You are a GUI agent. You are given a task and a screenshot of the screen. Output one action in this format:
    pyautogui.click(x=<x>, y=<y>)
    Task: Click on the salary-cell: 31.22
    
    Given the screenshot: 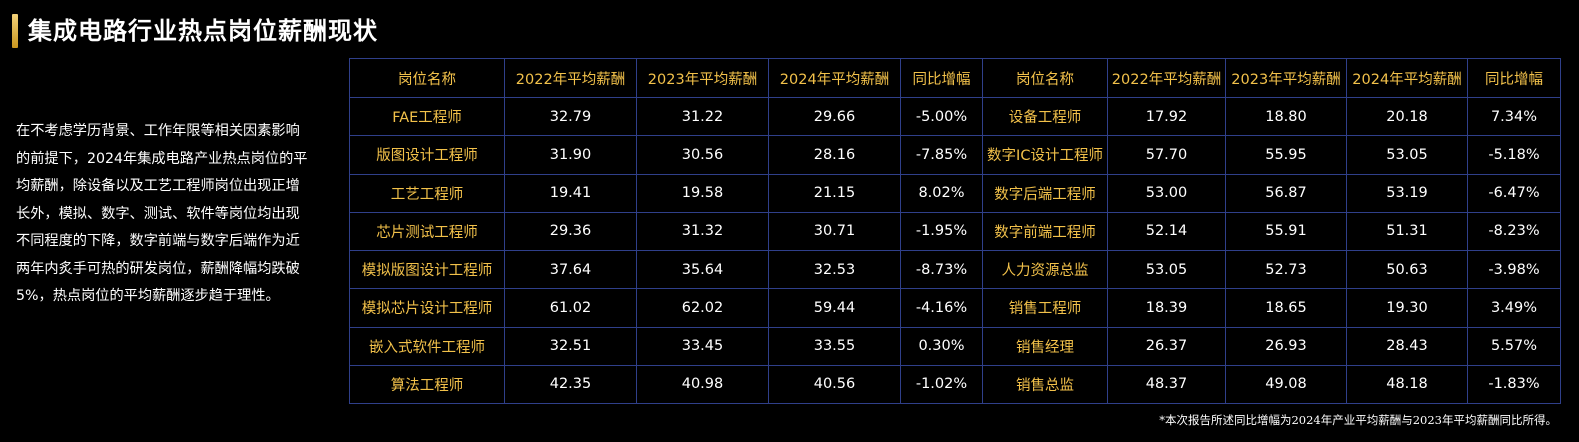 What is the action you would take?
    pyautogui.click(x=702, y=116)
    